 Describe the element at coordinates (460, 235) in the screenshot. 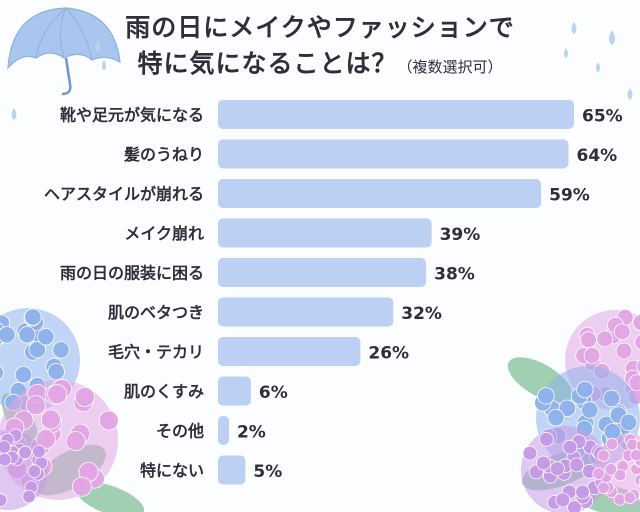

I see `value-label: 39%` at that location.